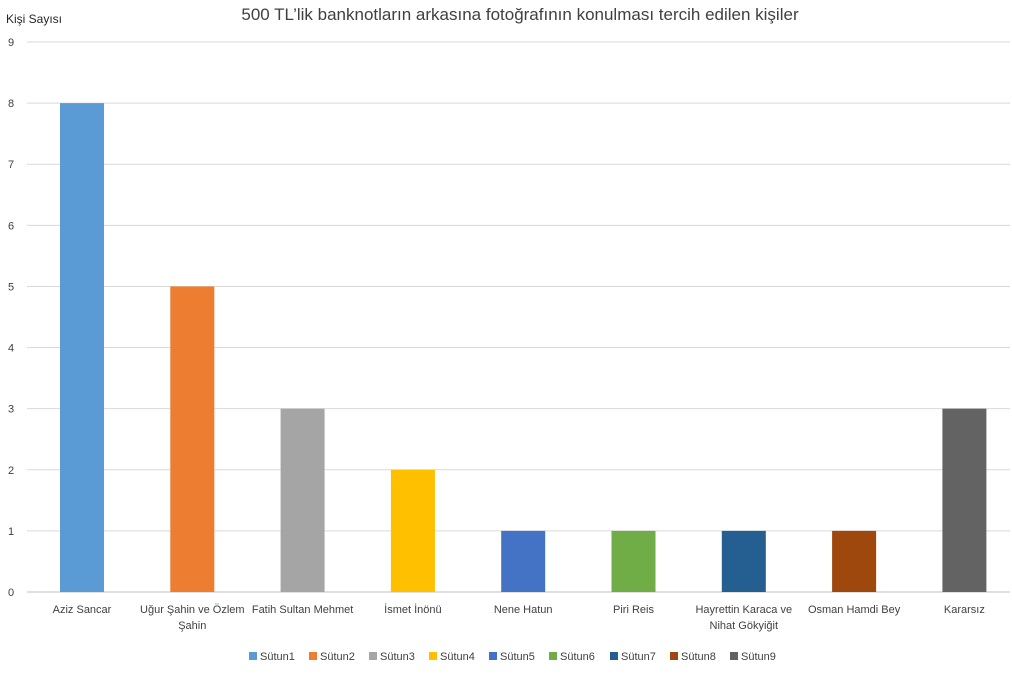 Image resolution: width=1012 pixels, height=677 pixels. Describe the element at coordinates (11, 410) in the screenshot. I see `y-tick-label: 3` at that location.